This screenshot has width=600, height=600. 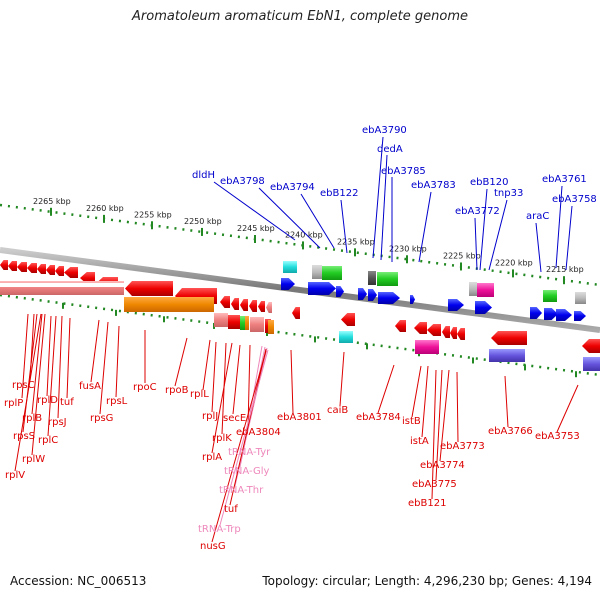 I want to click on gene-label: ebB120, so click(x=489, y=182).